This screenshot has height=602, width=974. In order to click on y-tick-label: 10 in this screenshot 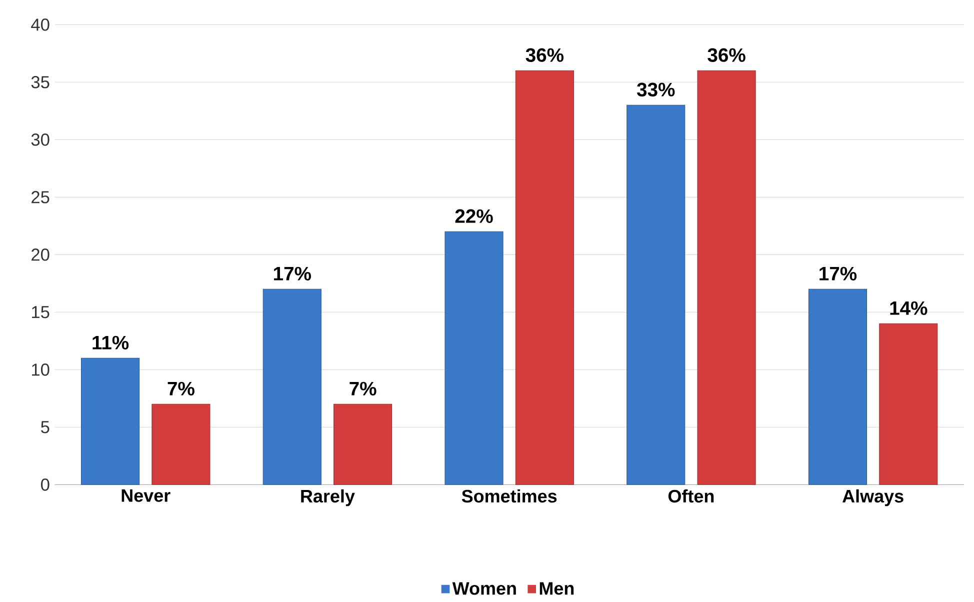, I will do `click(41, 370)`.